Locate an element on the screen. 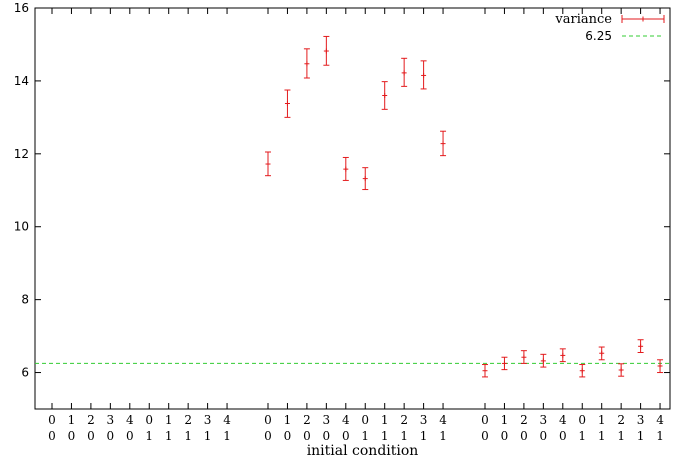 The width and height of the screenshot is (673, 463). x-axis-label: initial condition is located at coordinates (363, 451).